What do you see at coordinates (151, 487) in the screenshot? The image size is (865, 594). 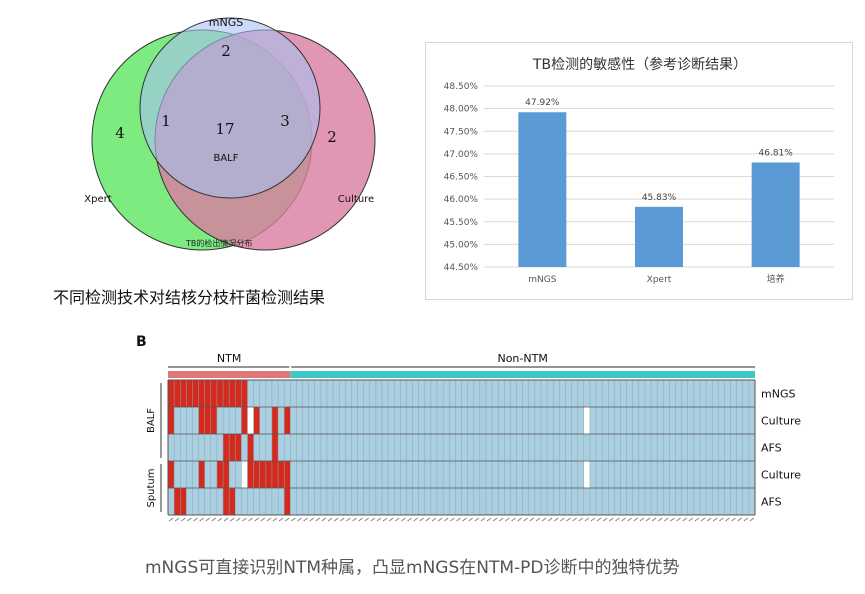 I see `row-group-label: Sputum` at bounding box center [151, 487].